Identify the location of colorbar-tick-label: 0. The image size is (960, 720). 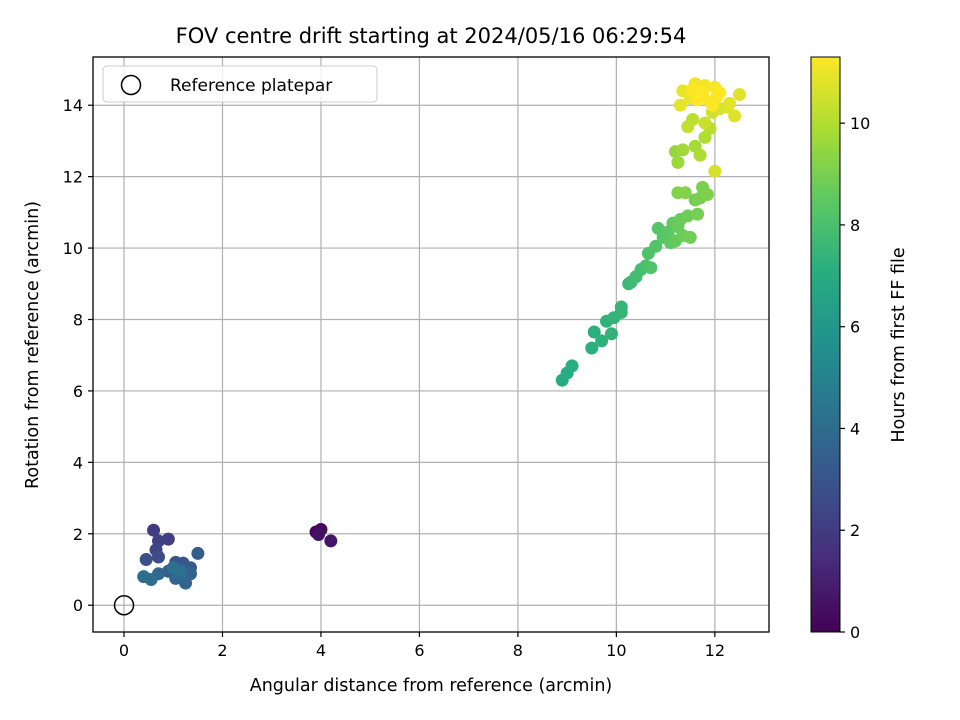
(855, 632).